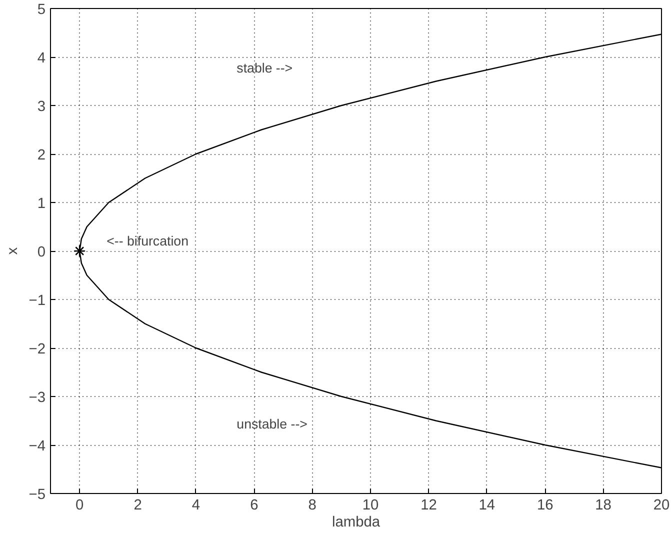 This screenshot has height=533, width=671. I want to click on y-tick-label: 4, so click(41, 58).